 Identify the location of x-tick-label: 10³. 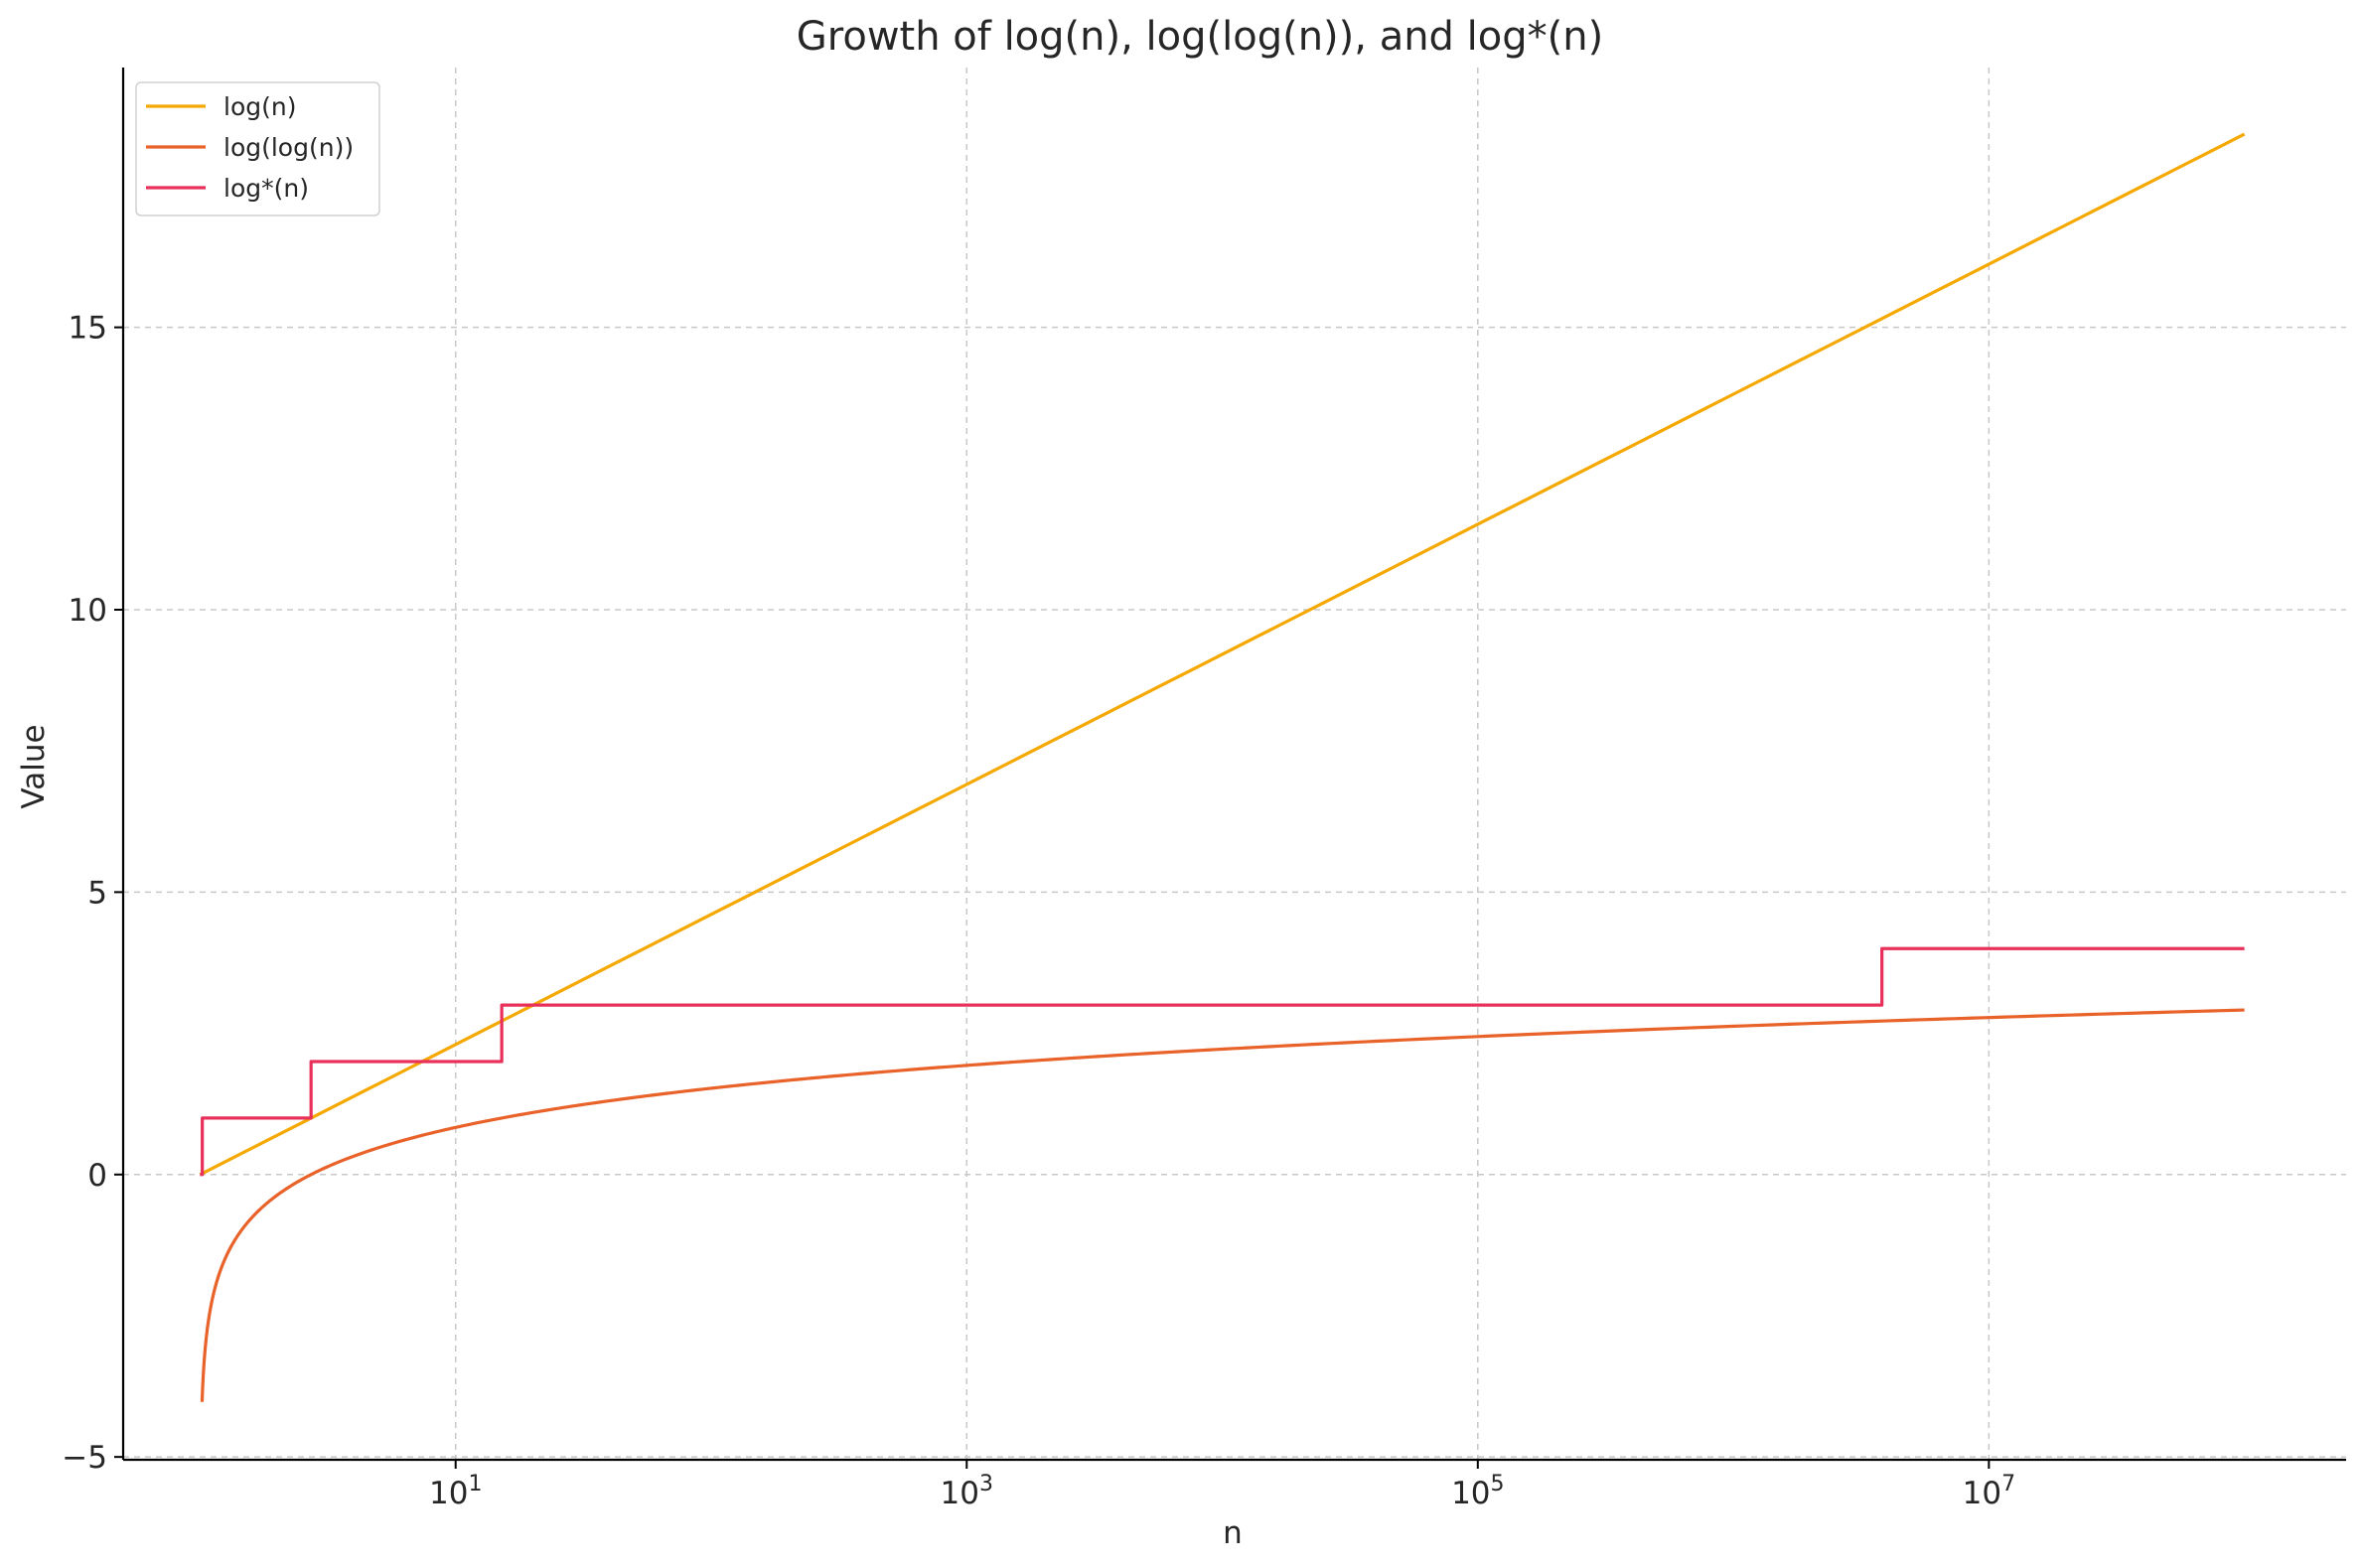
(967, 1491).